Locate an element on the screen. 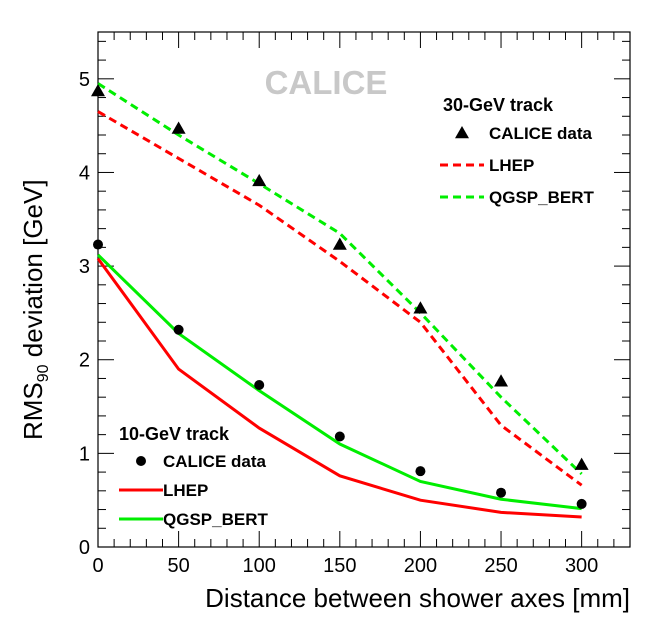 The image size is (664, 636). y-tick-label: 5 is located at coordinates (84, 80).